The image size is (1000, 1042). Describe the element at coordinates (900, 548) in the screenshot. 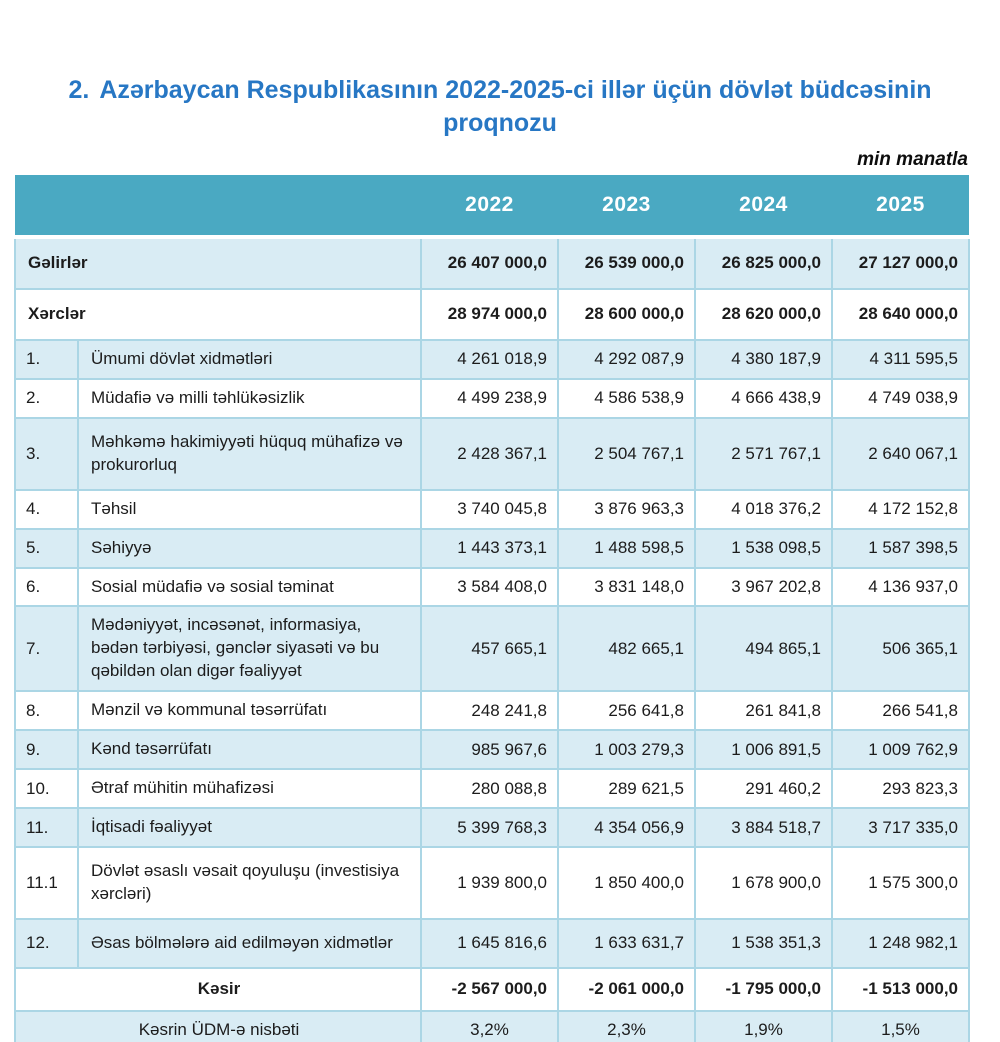

I see `row-value: 1 587 398,5` at that location.